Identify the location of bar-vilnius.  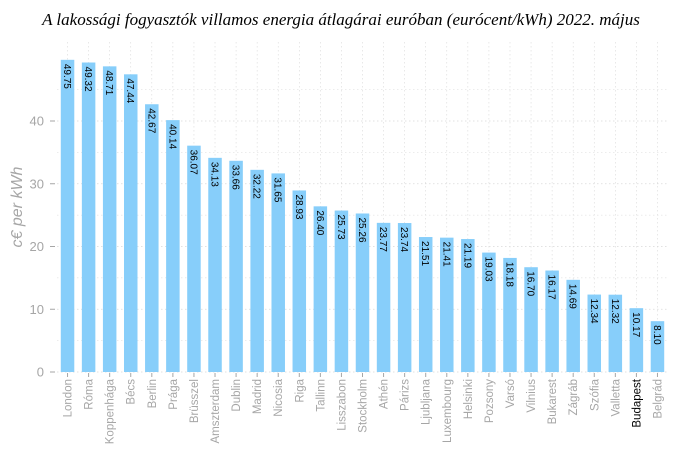
(531, 319).